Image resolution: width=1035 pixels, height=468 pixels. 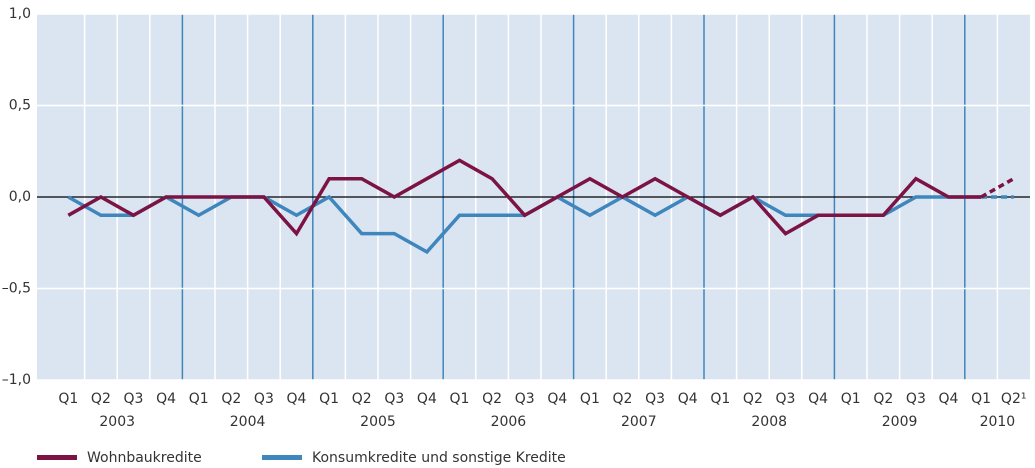 I want to click on legend-label: Konsumkredite und sonstige Kredite, so click(x=439, y=458).